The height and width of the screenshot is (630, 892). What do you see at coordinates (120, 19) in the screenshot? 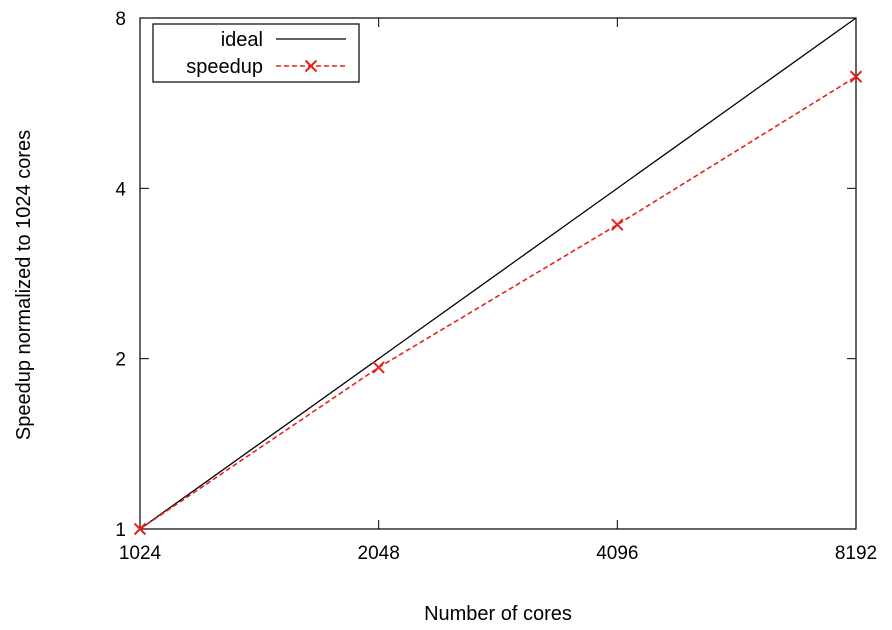
I see `y-tick-label: 8` at bounding box center [120, 19].